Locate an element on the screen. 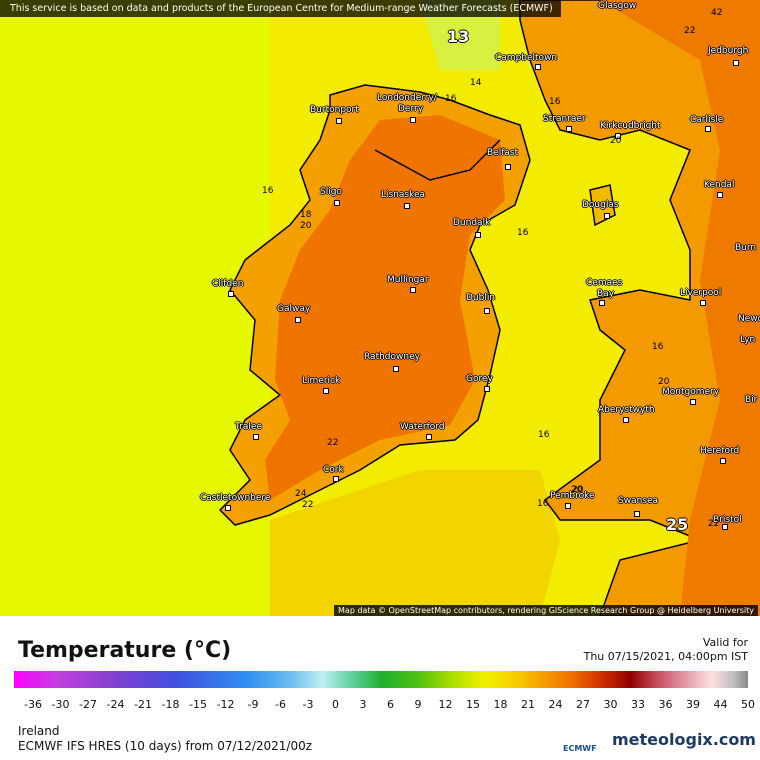  scale-label: 30 is located at coordinates (610, 704).